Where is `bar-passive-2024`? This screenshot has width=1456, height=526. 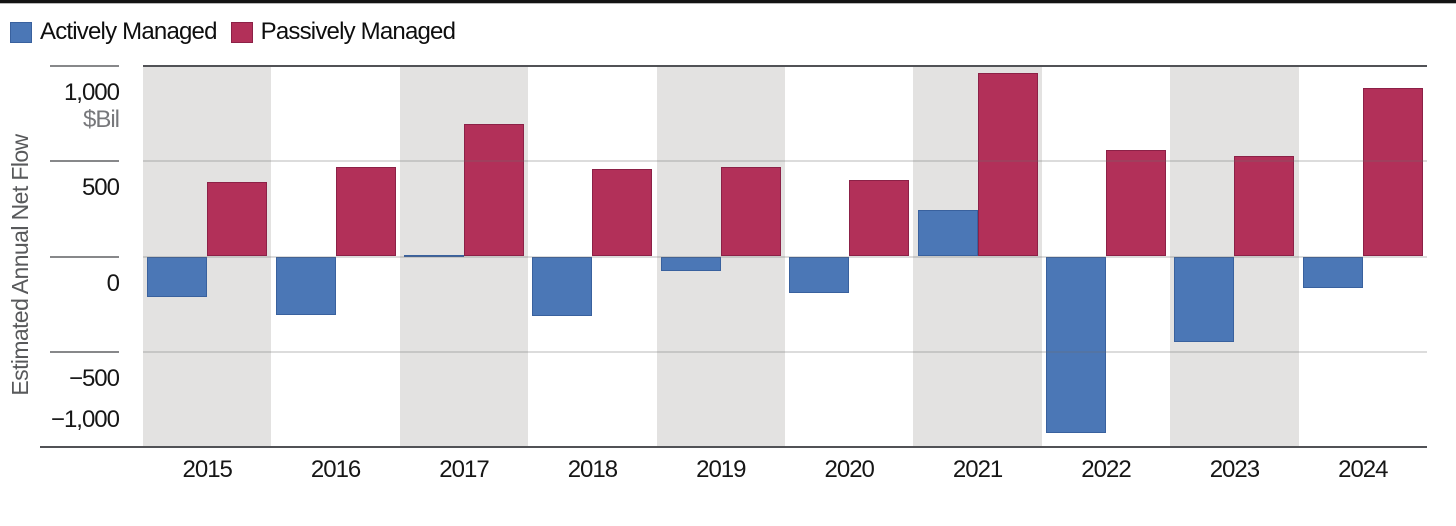
bar-passive-2024 is located at coordinates (1392, 172).